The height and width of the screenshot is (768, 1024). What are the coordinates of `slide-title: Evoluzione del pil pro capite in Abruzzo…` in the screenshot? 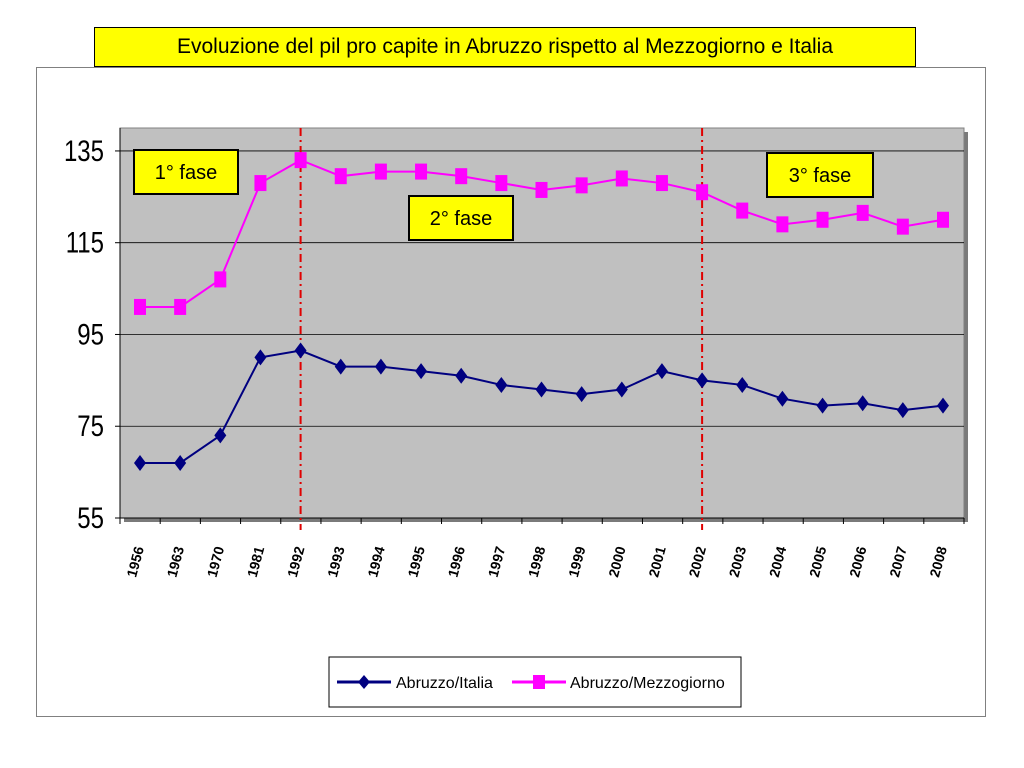 It's located at (505, 47).